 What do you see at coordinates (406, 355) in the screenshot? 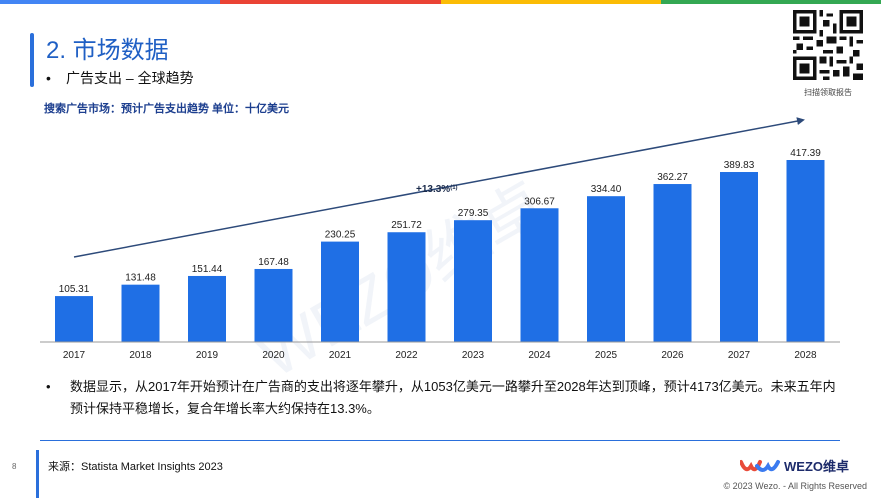
I see `x-tick-2022: 2022` at bounding box center [406, 355].